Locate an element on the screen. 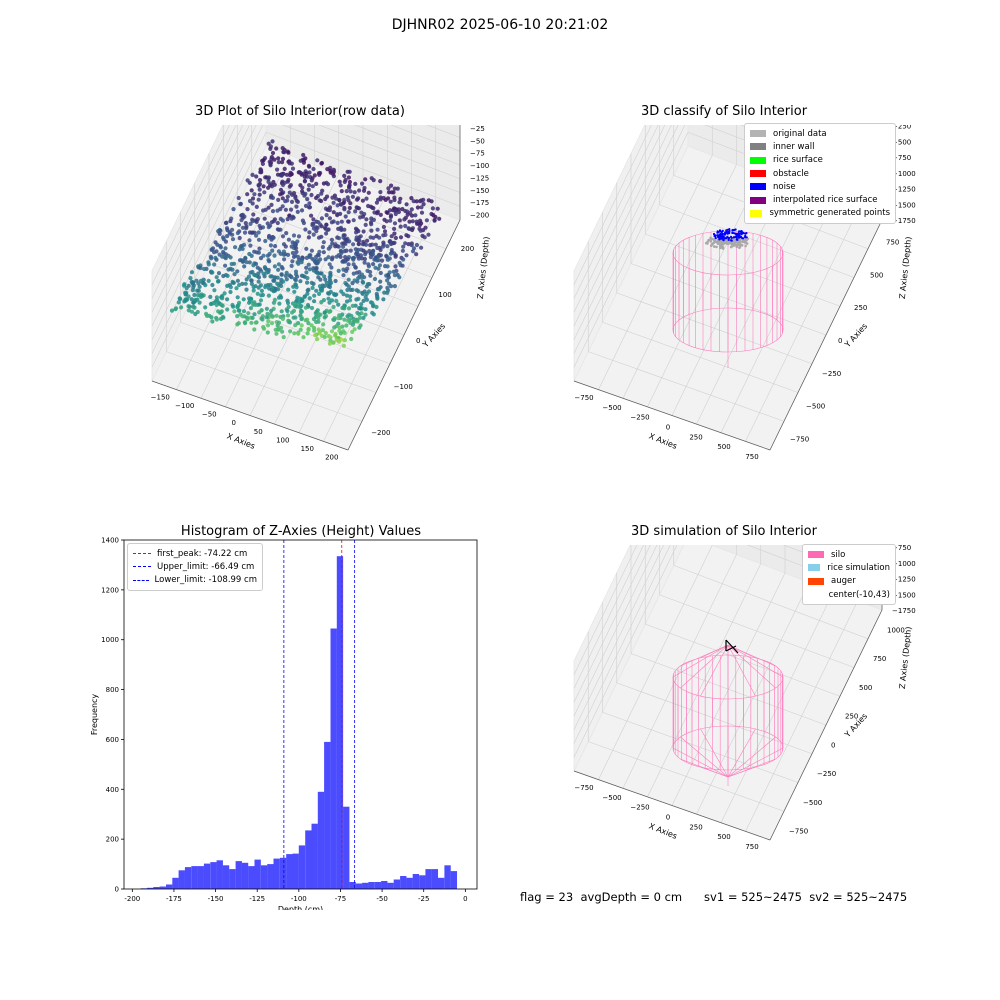 This screenshot has width=1000, height=1000. z-tick-label: −1250 is located at coordinates (904, 190).